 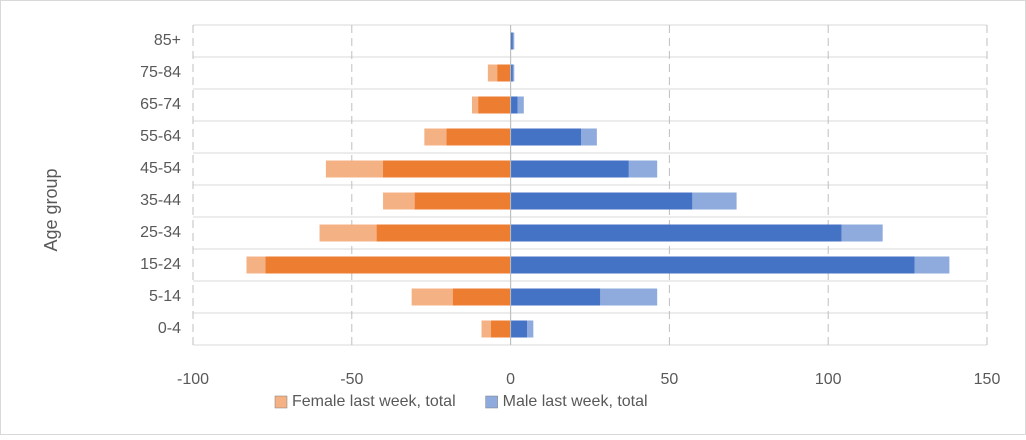 What do you see at coordinates (160, 200) in the screenshot?
I see `y-tick-label: 35-44` at bounding box center [160, 200].